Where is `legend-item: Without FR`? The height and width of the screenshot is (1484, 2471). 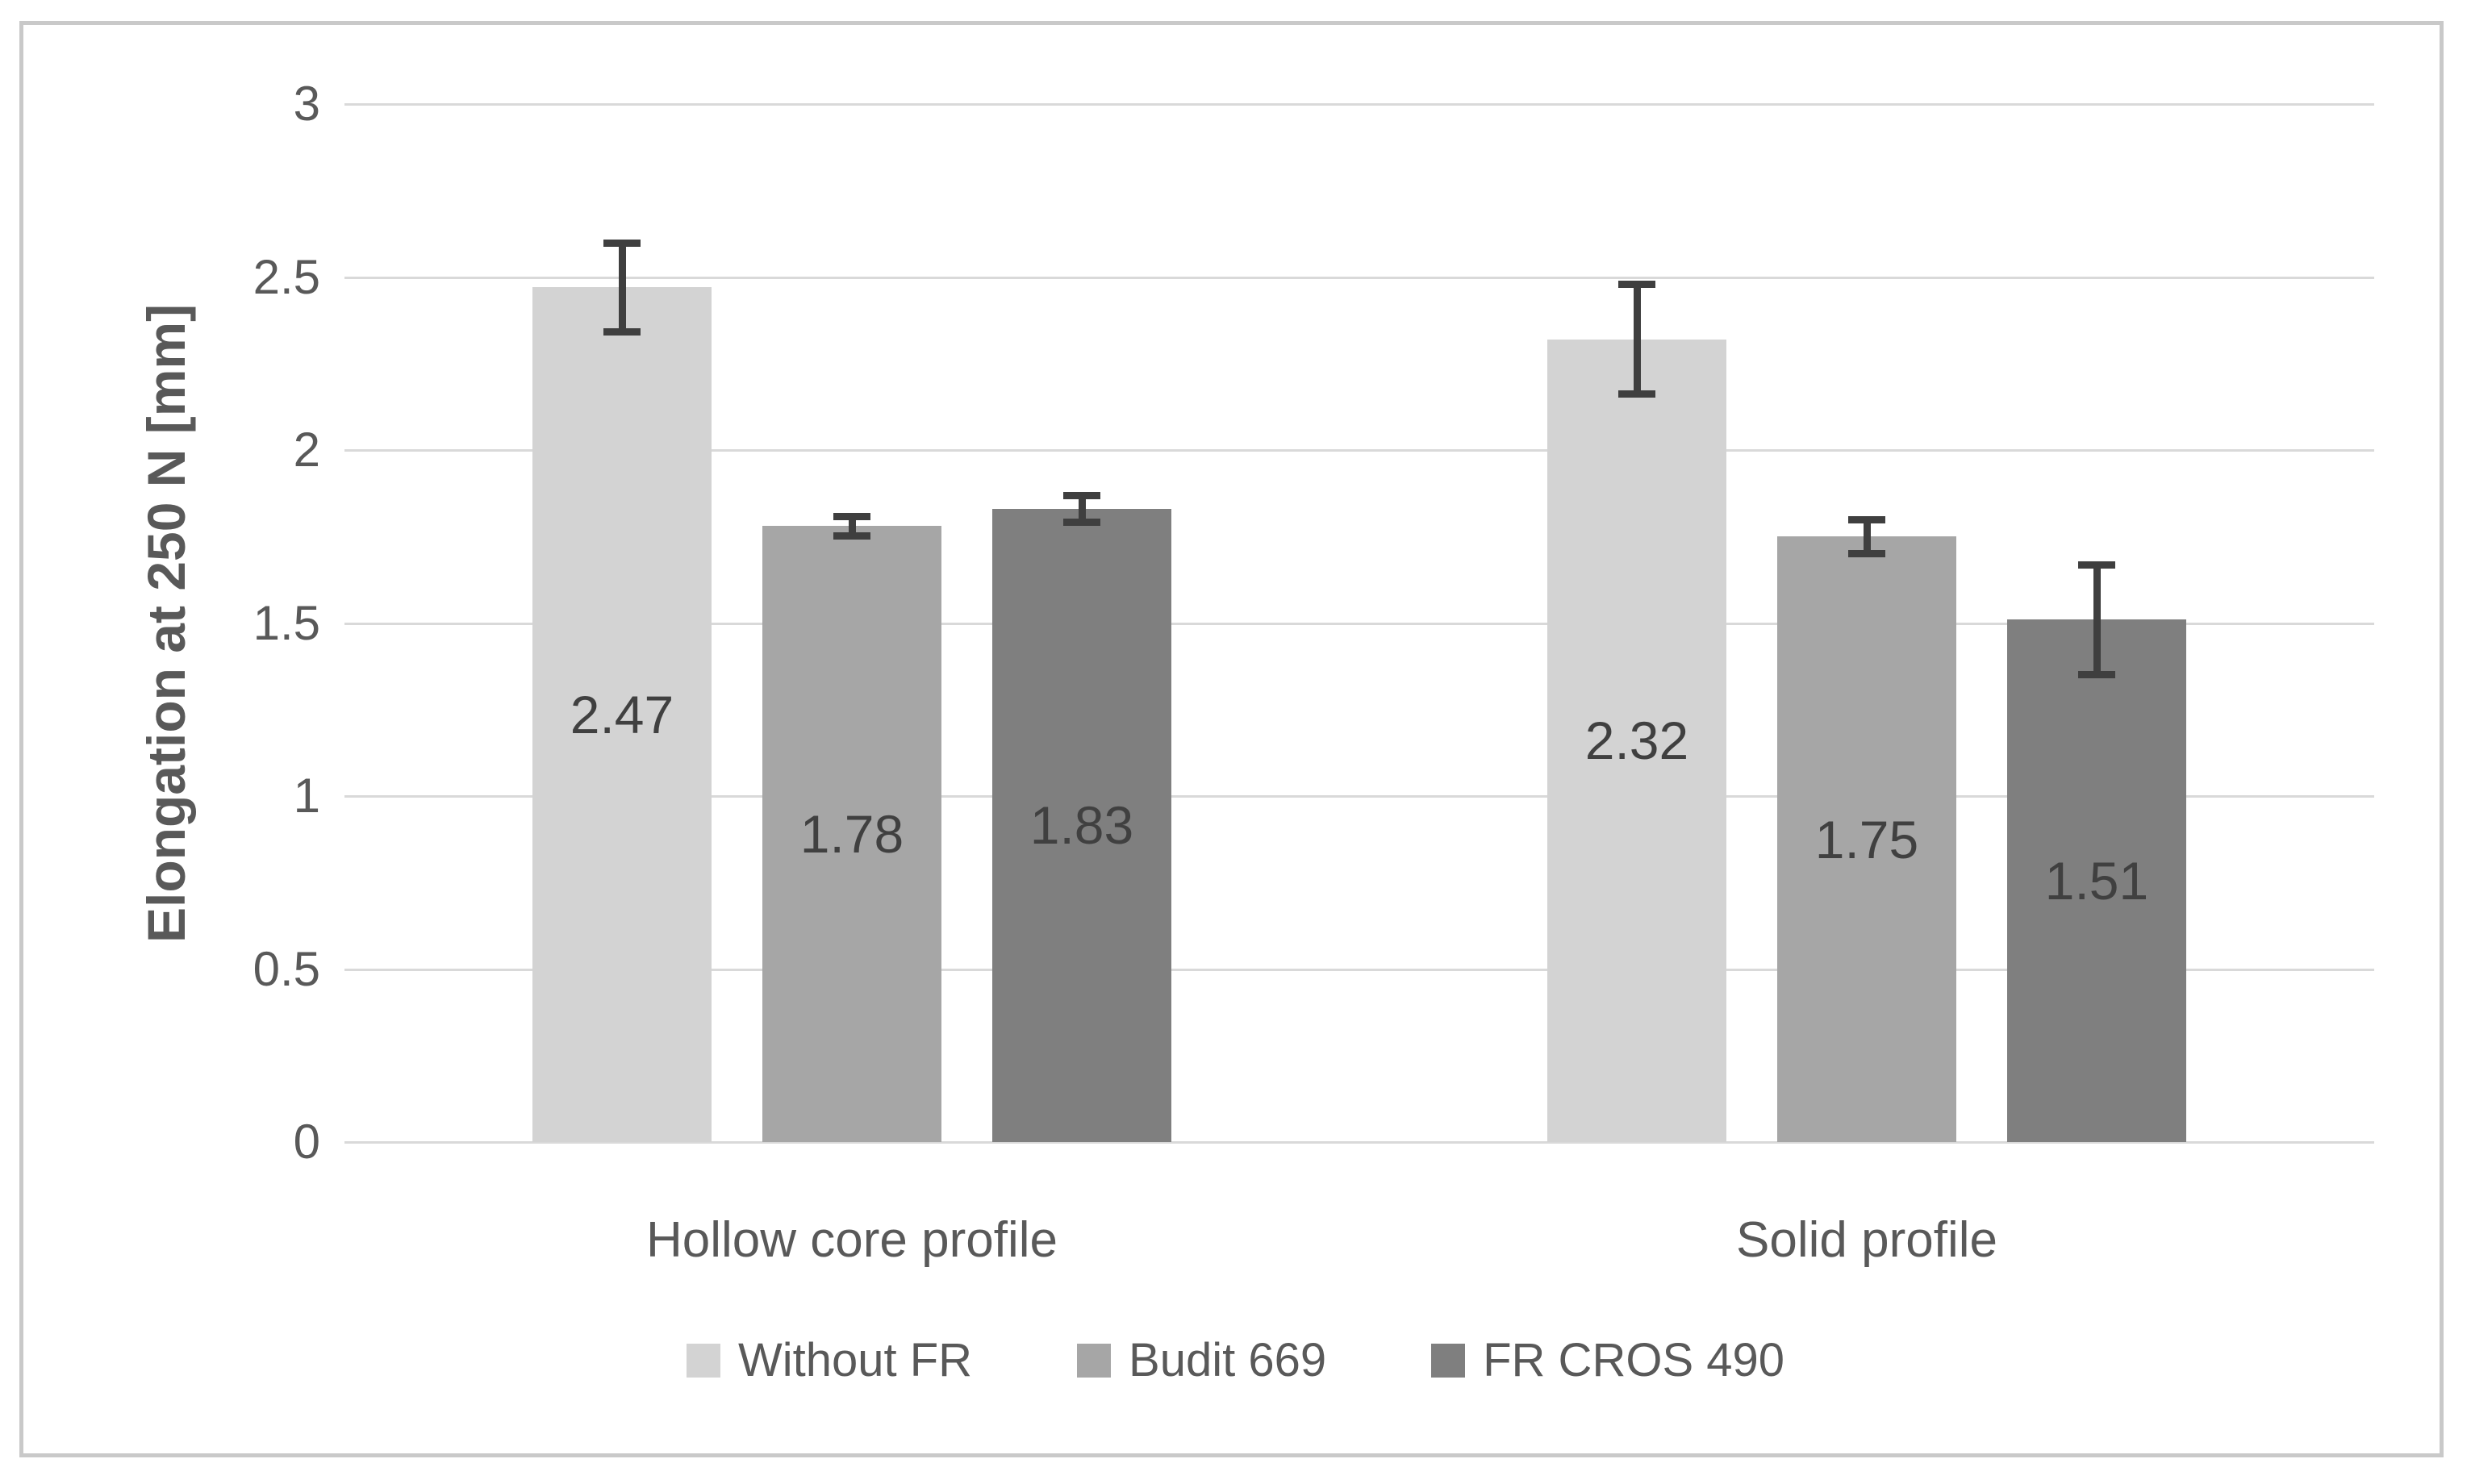 legend-item: Without FR is located at coordinates (829, 1361).